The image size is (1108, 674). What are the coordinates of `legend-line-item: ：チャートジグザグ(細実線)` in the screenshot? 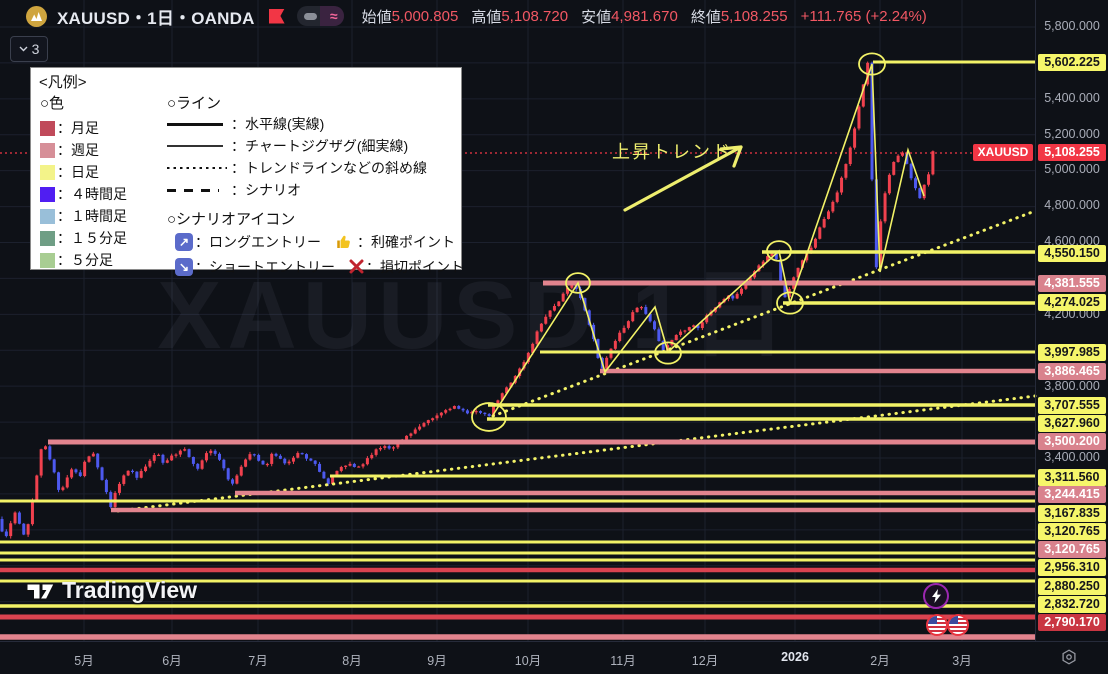 It's located at (312, 146).